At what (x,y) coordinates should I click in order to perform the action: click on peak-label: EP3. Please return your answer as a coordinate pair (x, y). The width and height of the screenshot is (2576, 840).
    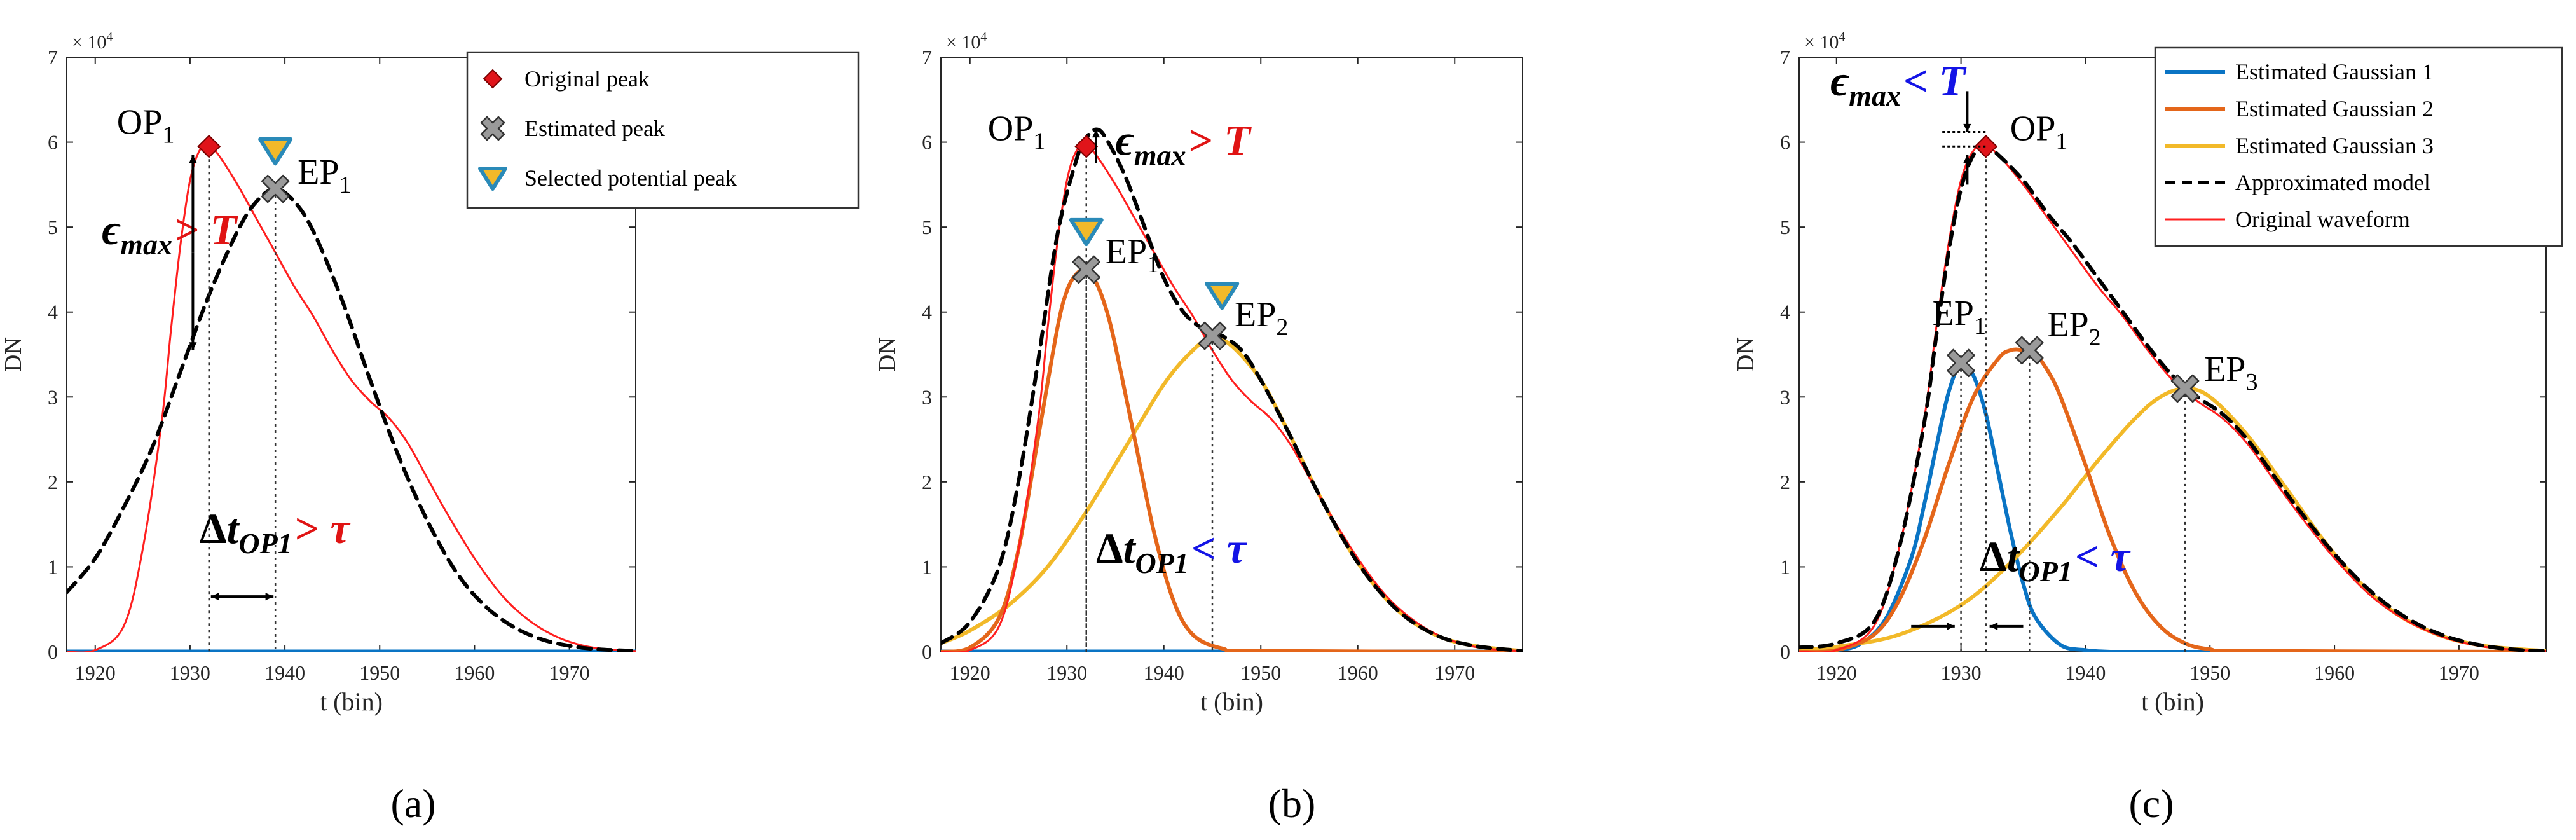
    Looking at the image, I should click on (2230, 373).